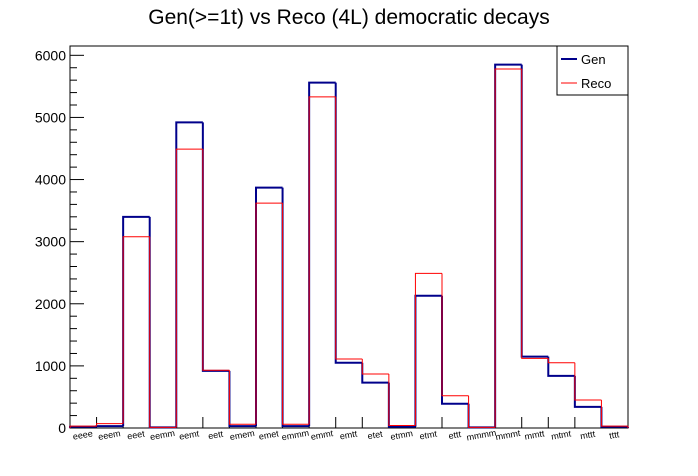  Describe the element at coordinates (535, 434) in the screenshot. I see `x-tick-label: mmtt` at that location.